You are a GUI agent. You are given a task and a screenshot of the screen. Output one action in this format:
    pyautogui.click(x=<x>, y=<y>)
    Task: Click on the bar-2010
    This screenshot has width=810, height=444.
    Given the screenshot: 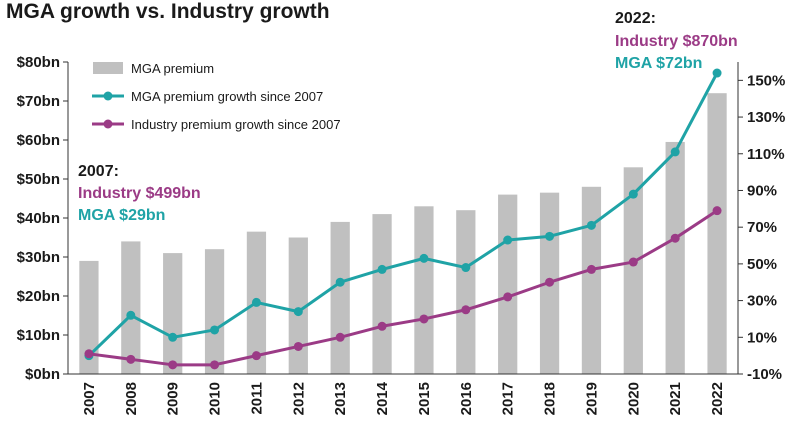 What is the action you would take?
    pyautogui.click(x=214, y=311)
    